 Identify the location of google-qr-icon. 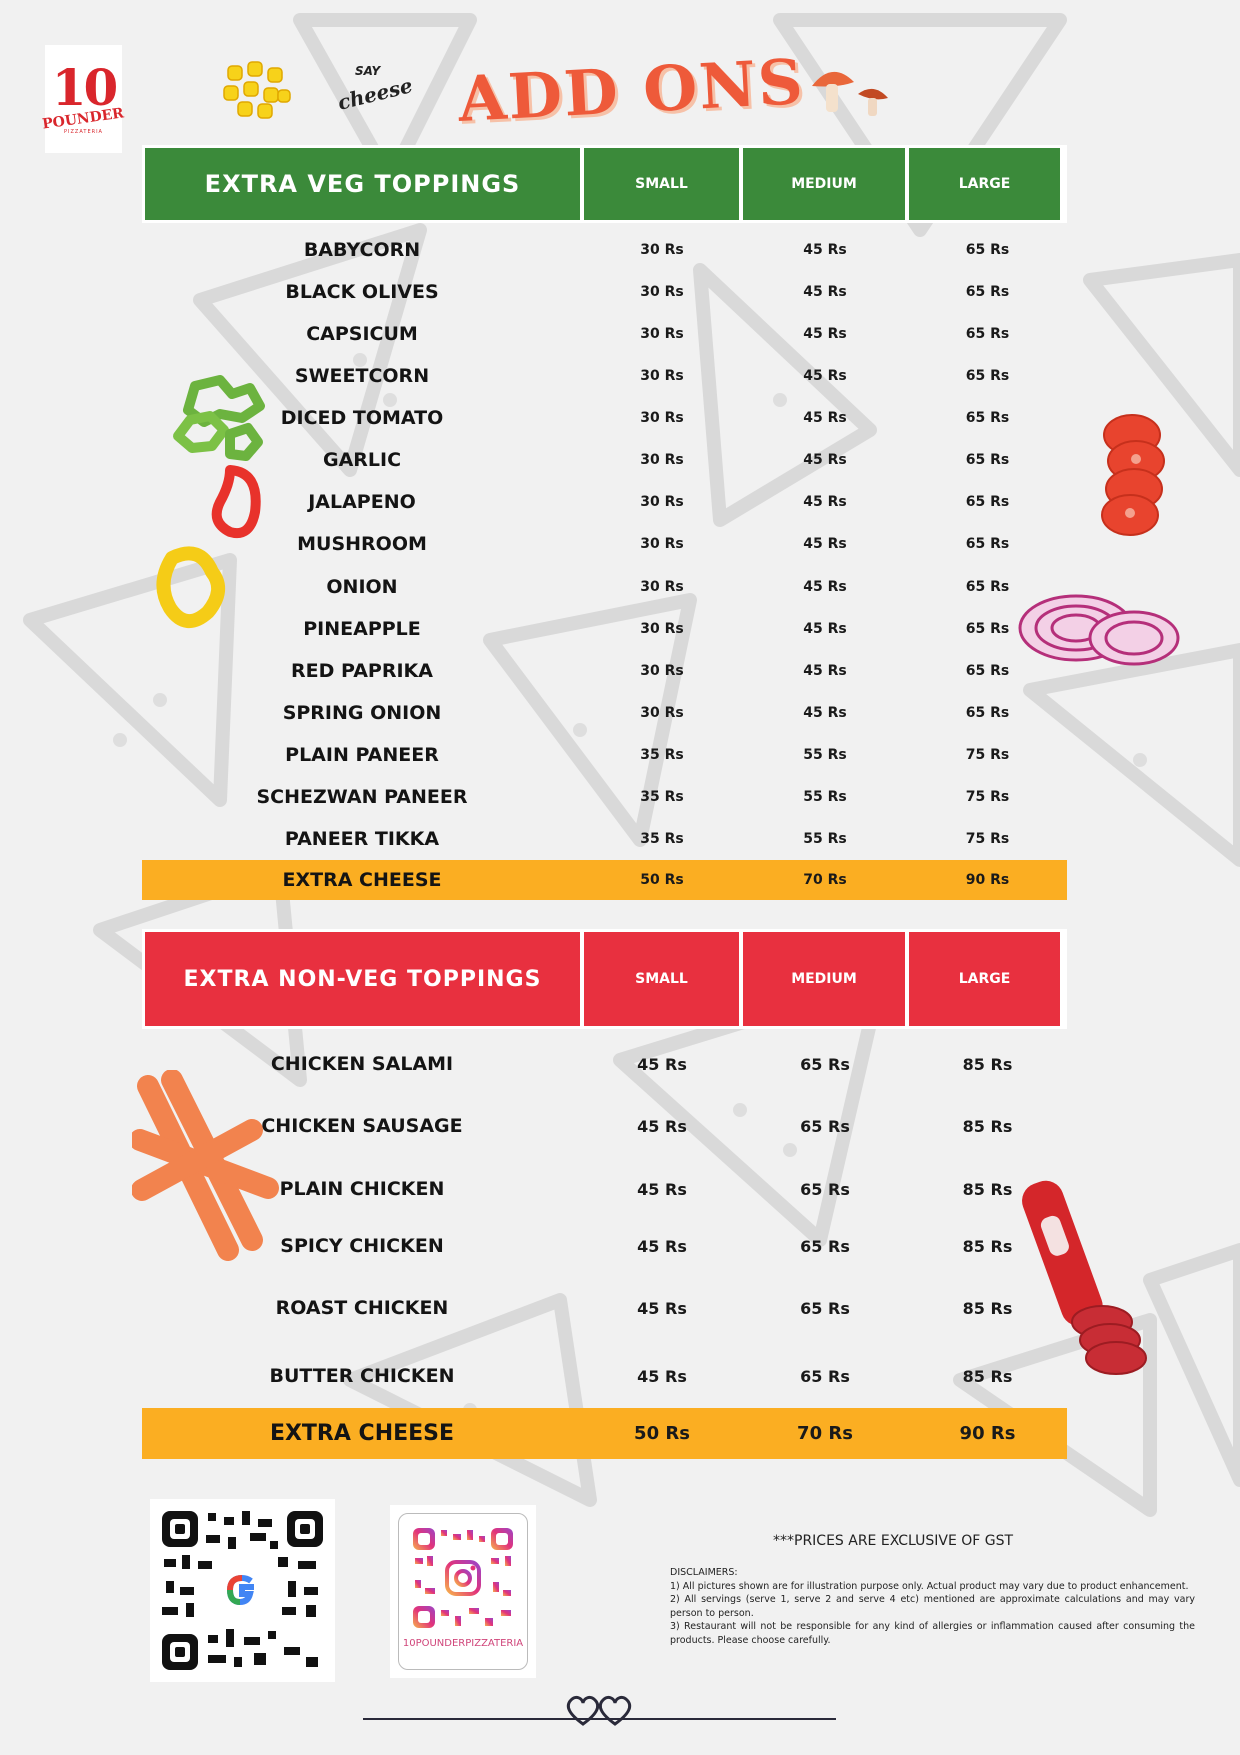
(242, 1590).